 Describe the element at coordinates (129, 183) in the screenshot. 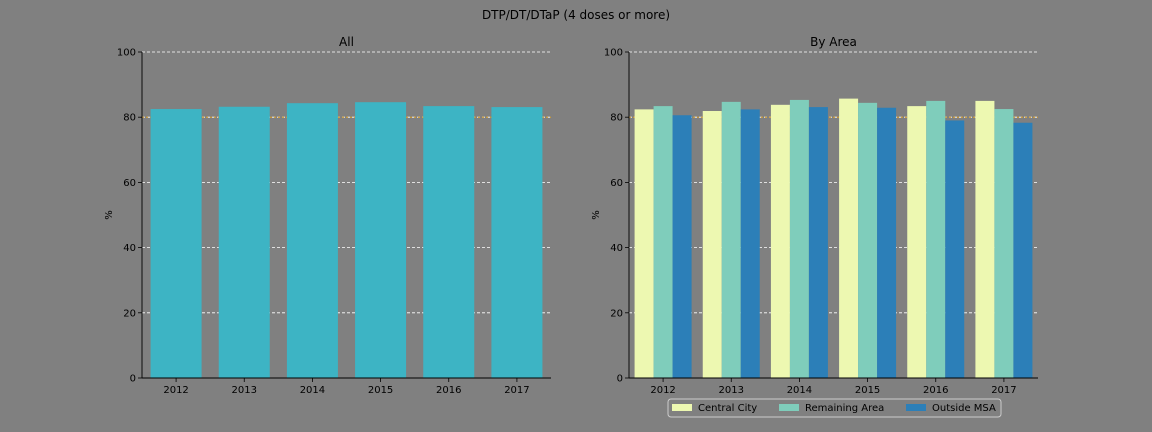

I see `chart-all-ytick-label: 60` at that location.